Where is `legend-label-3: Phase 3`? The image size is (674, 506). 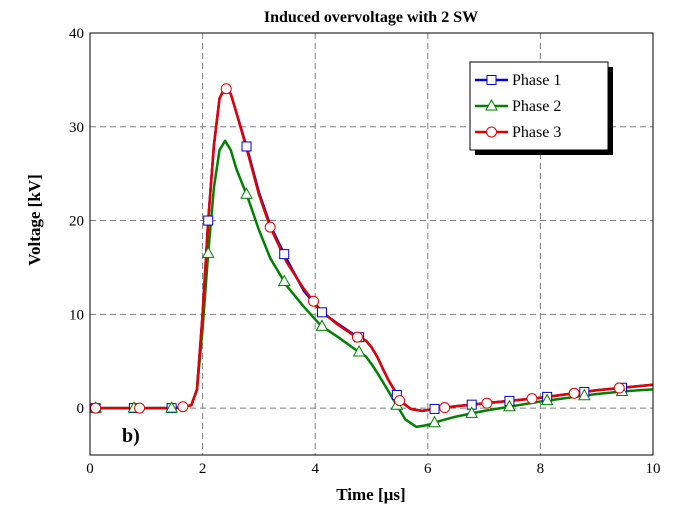 legend-label-3: Phase 3 is located at coordinates (536, 132).